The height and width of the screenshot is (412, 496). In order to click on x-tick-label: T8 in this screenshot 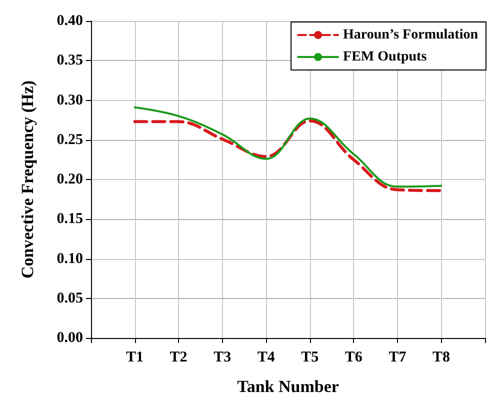, I will do `click(441, 358)`.